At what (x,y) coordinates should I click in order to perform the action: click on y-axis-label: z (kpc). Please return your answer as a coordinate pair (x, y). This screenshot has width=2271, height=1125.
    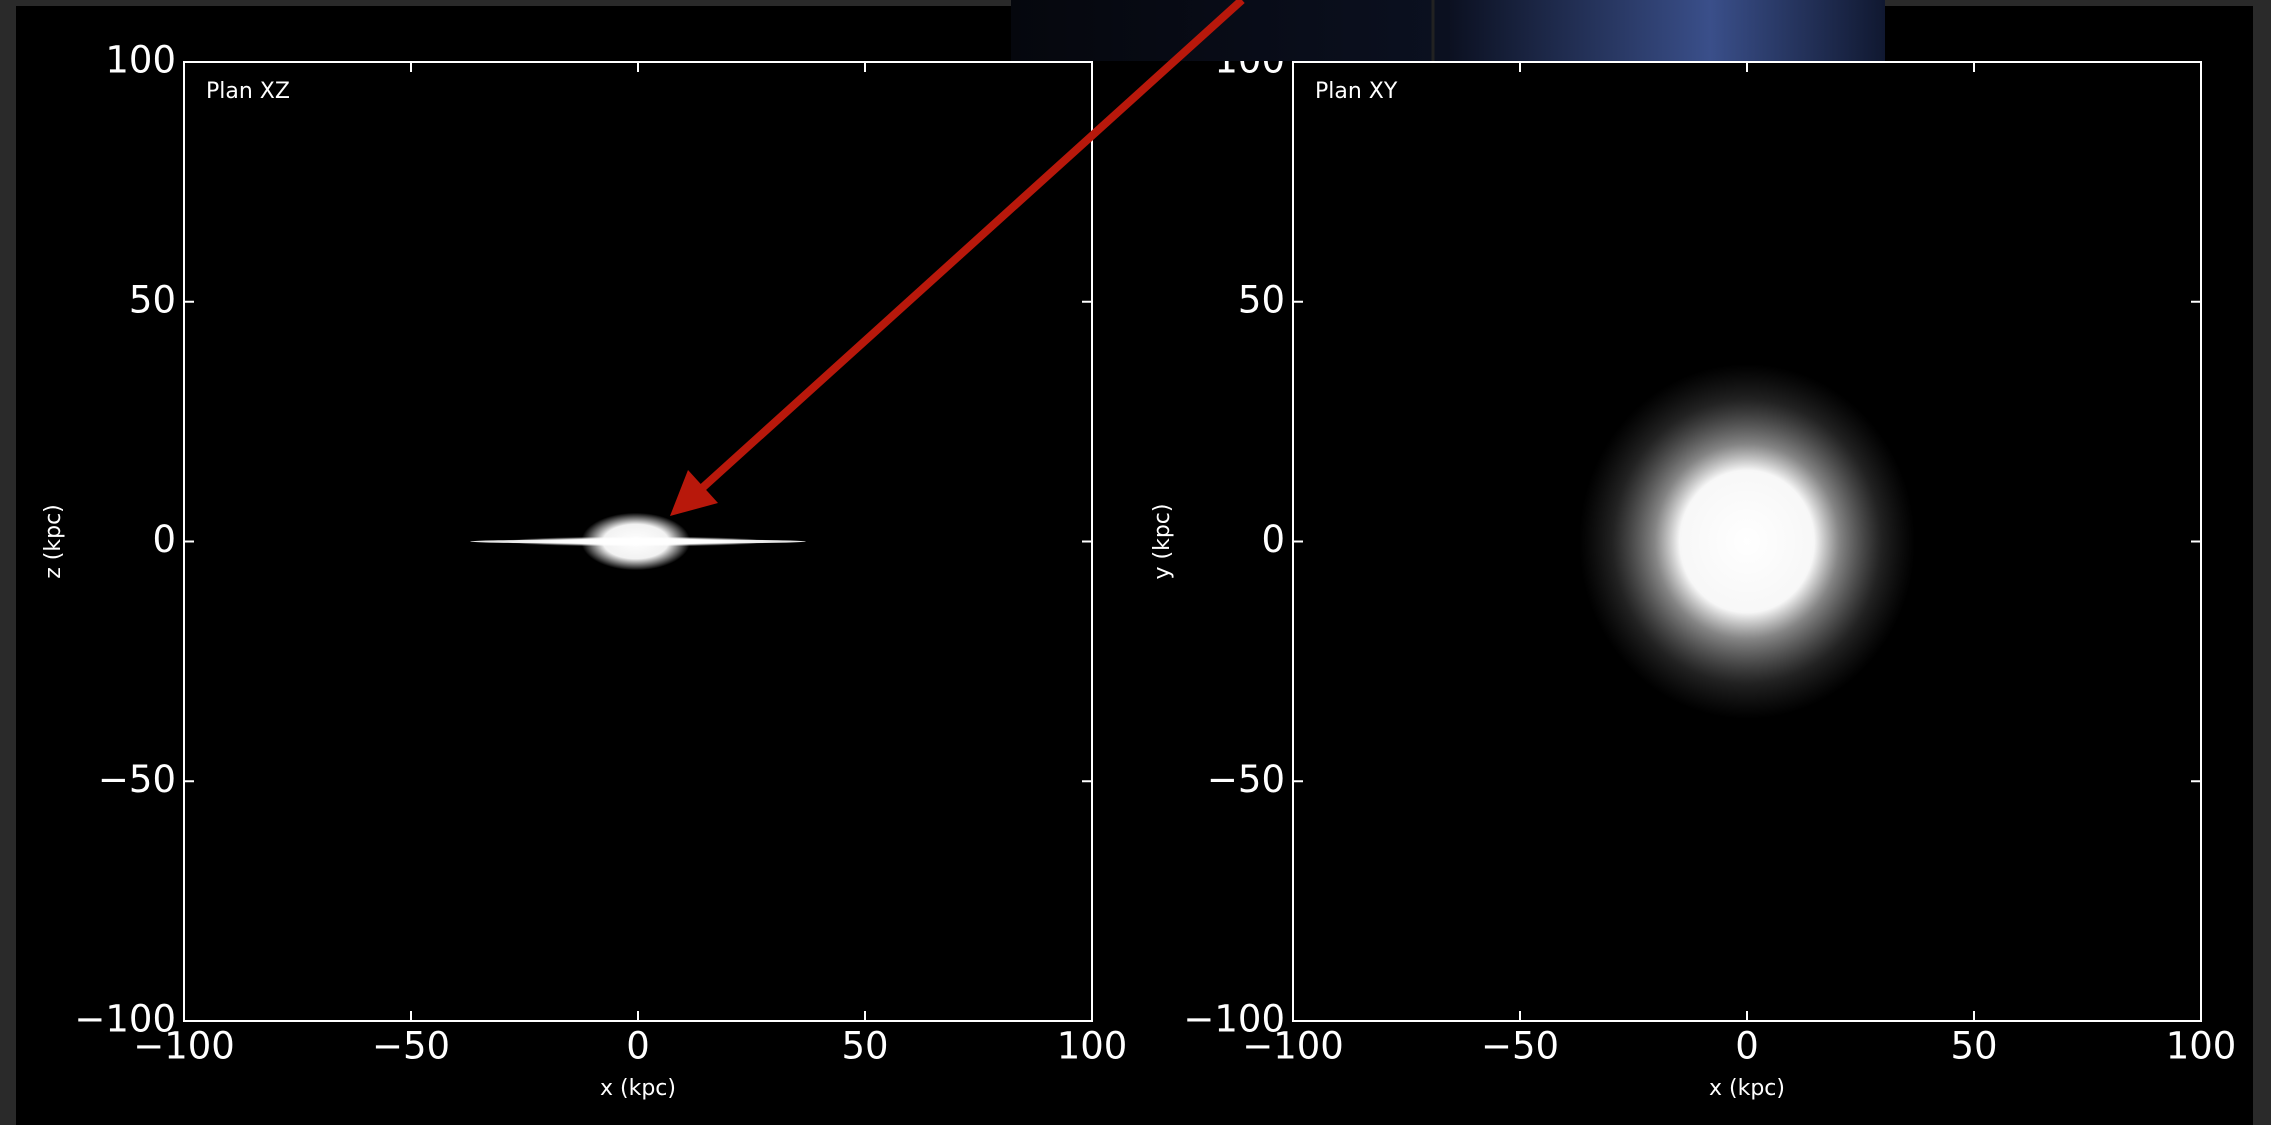
    Looking at the image, I should click on (53, 541).